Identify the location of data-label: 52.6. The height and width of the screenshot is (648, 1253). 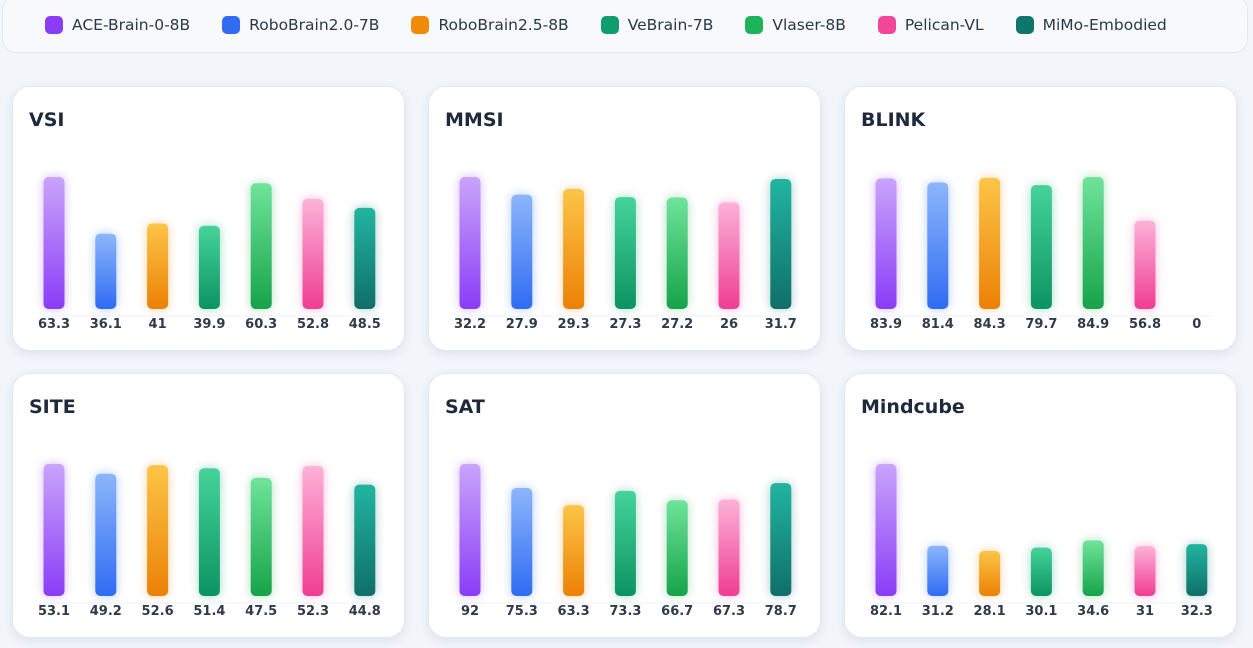
(158, 611).